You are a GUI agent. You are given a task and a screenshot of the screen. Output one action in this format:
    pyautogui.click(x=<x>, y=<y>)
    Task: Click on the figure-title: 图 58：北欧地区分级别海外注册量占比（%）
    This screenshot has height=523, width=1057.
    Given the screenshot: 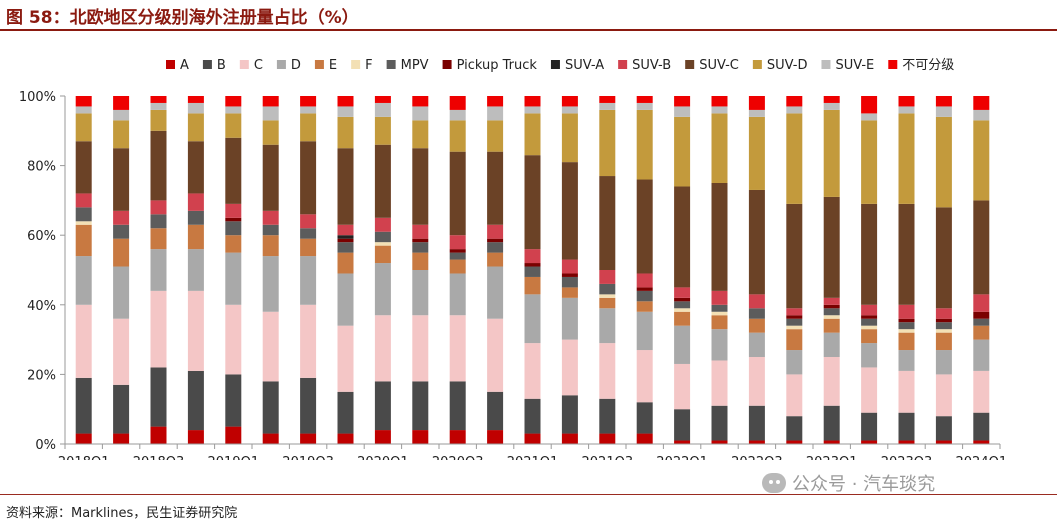 What is the action you would take?
    pyautogui.click(x=182, y=18)
    